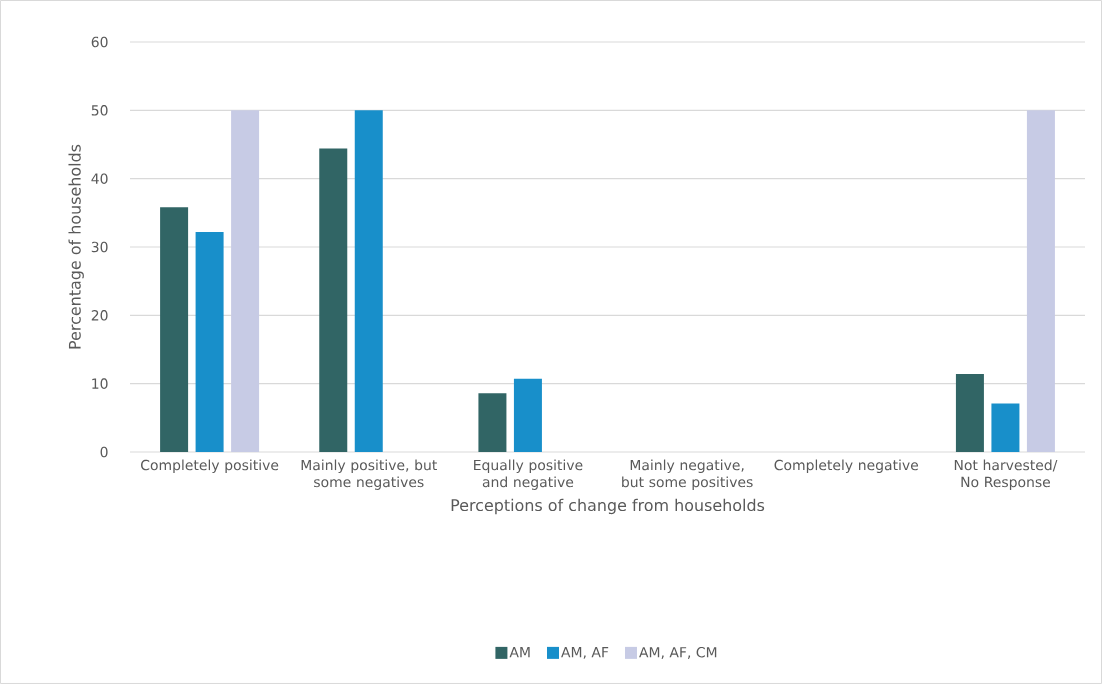 The image size is (1102, 684). What do you see at coordinates (99, 42) in the screenshot?
I see `y-tick-label: 60` at bounding box center [99, 42].